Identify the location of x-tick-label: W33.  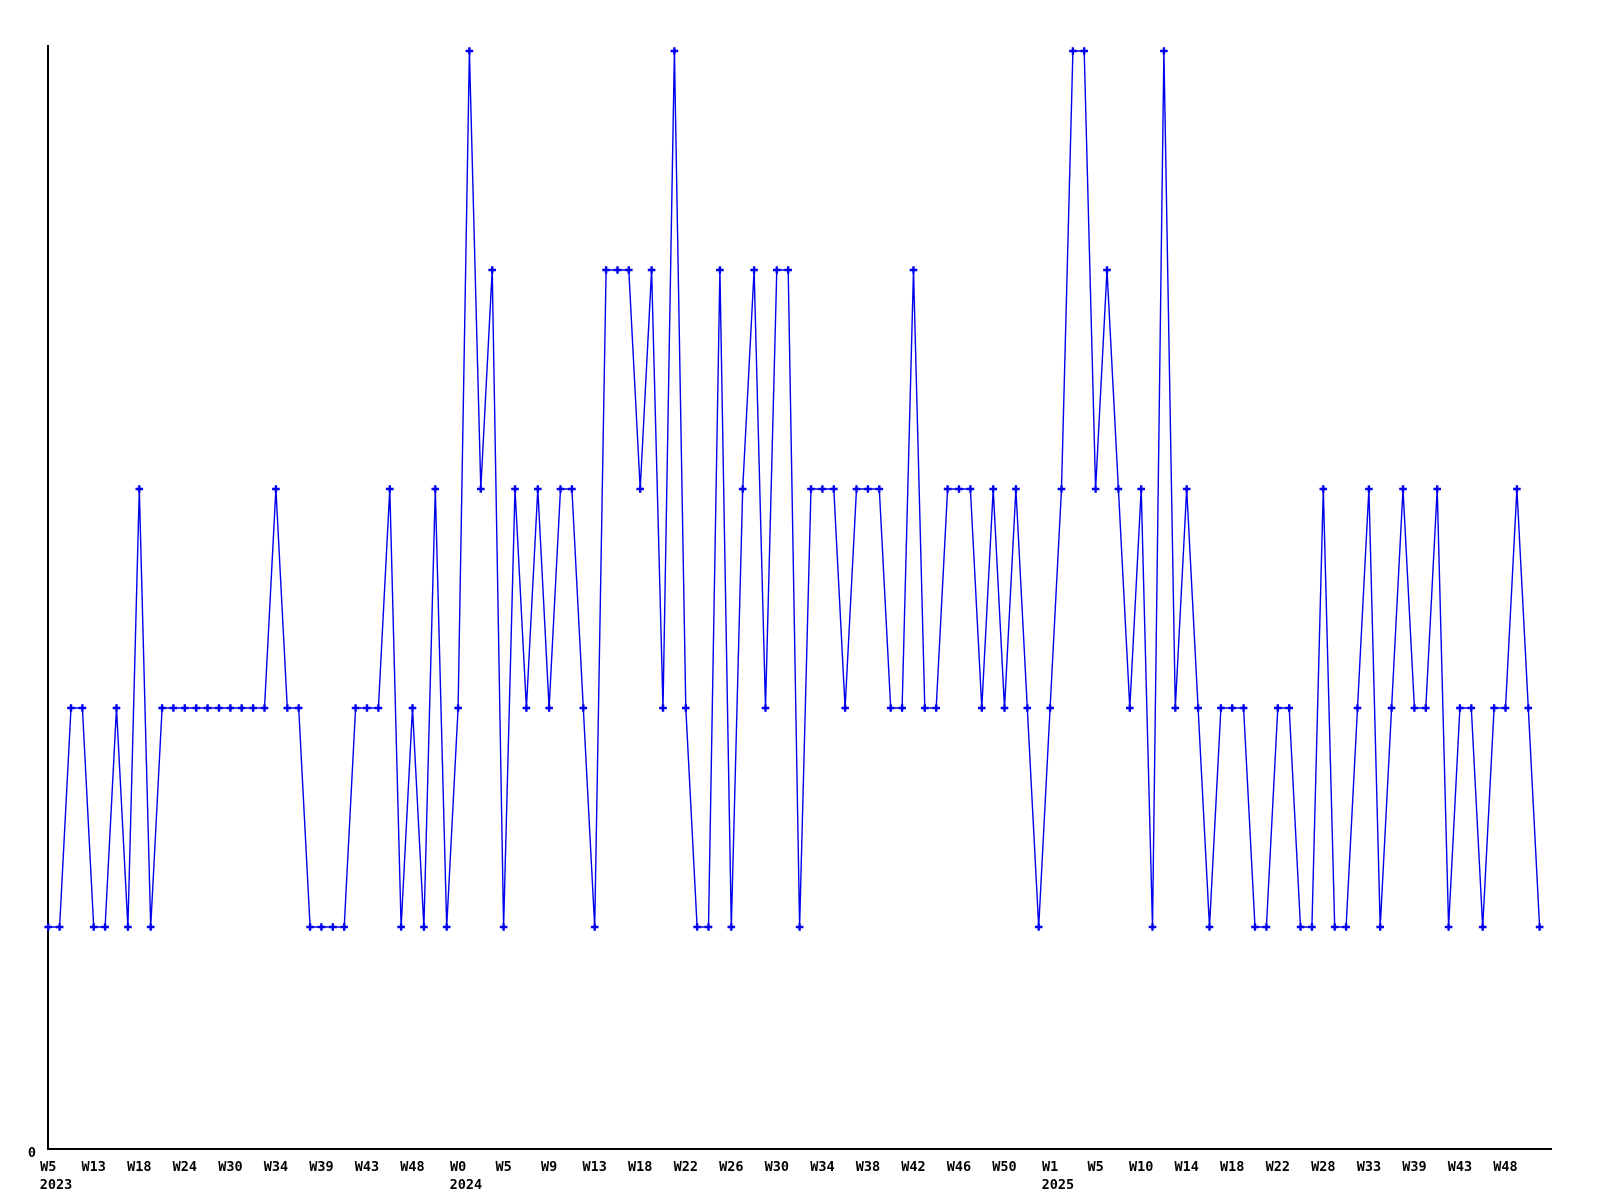
(1369, 1167).